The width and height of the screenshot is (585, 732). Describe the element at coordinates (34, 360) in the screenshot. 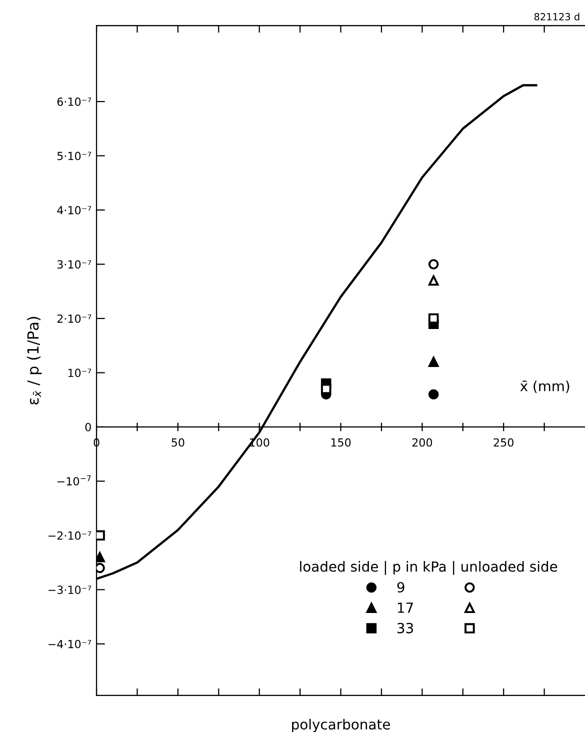

I see `y-axis-title: ε$_{x̄}$ / p (1/Pa)` at that location.